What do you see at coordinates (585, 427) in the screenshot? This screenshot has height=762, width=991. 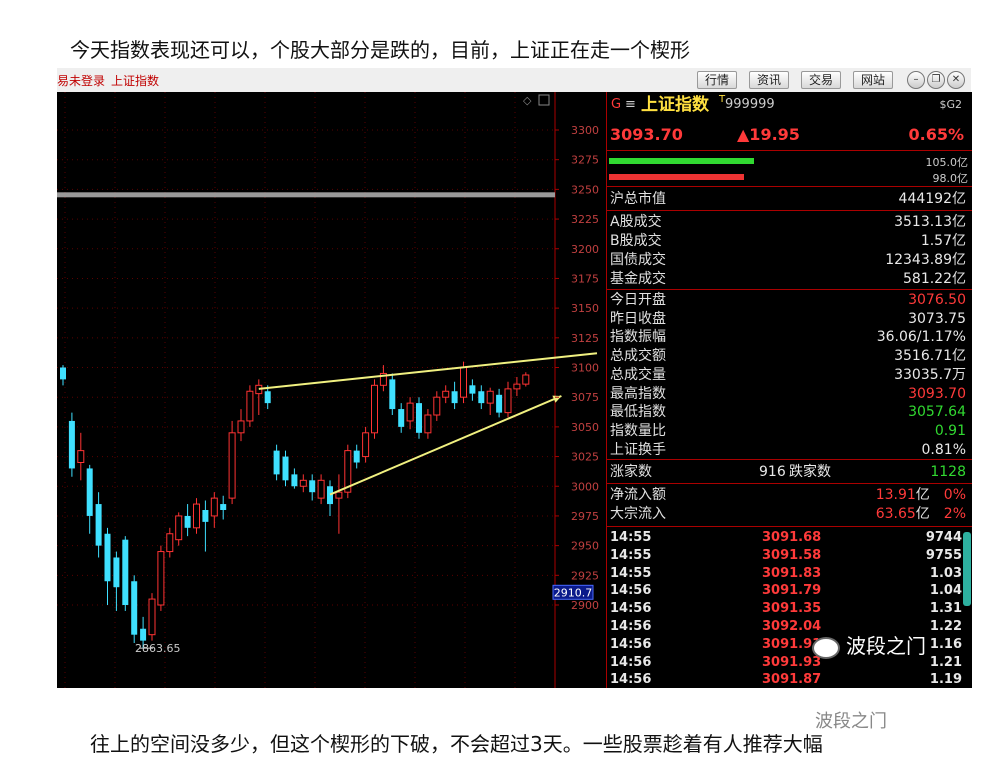 I see `y-tick-label: 3050` at bounding box center [585, 427].